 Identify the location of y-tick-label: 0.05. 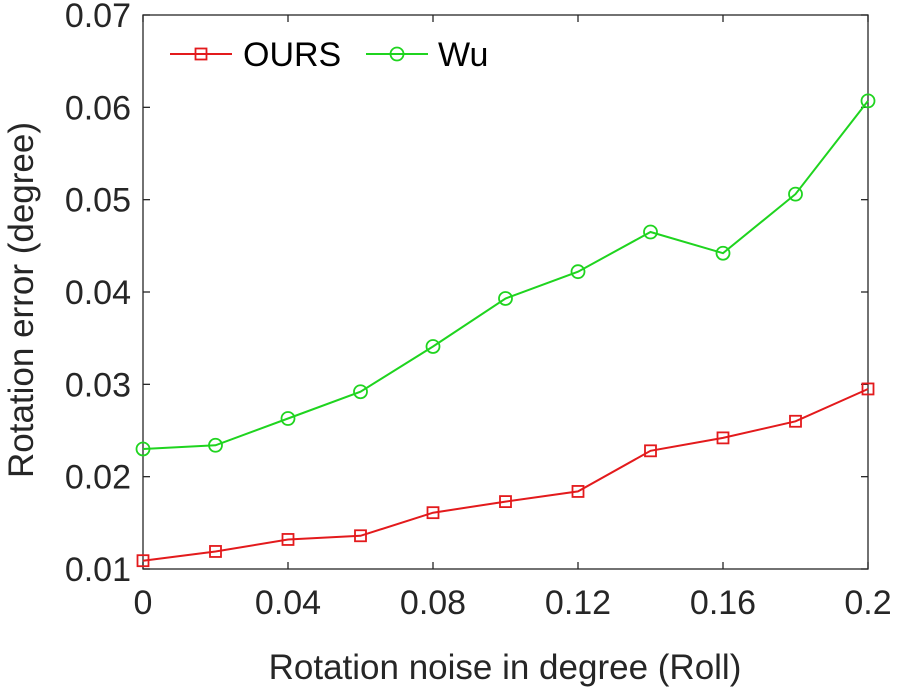
(98, 201).